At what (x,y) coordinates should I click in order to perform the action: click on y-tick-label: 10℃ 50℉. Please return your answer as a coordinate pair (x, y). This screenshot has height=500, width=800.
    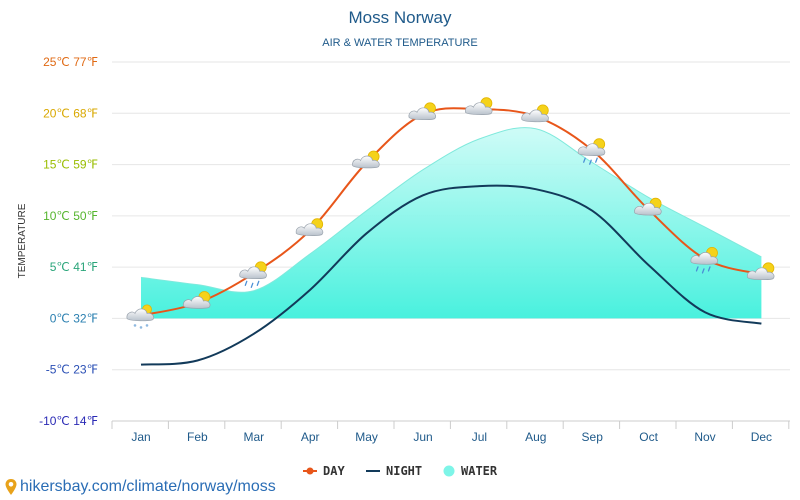
    Looking at the image, I should click on (70, 216).